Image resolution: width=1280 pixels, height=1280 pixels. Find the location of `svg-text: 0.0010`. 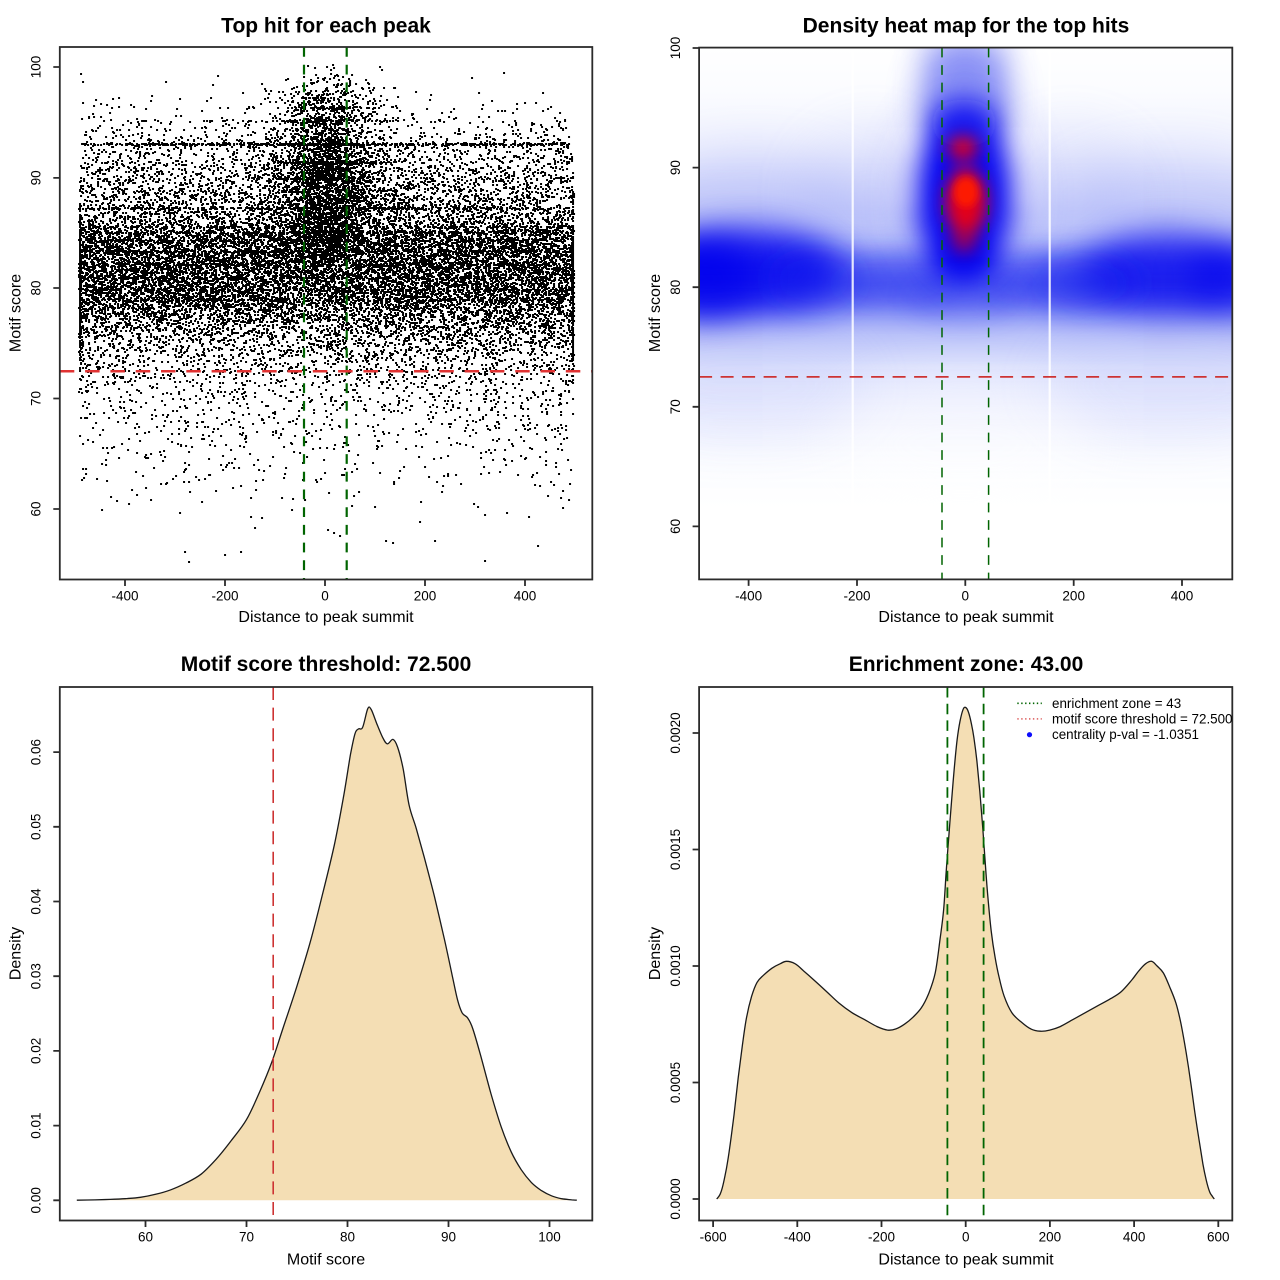

svg-text: 0.0010 is located at coordinates (675, 965).